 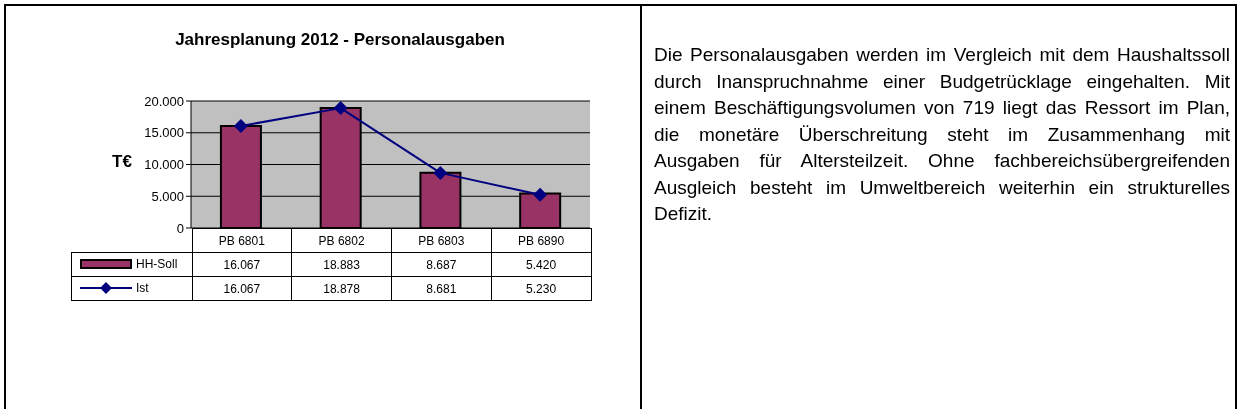 What do you see at coordinates (541, 288) in the screenshot?
I see `data-label: 5.230` at bounding box center [541, 288].